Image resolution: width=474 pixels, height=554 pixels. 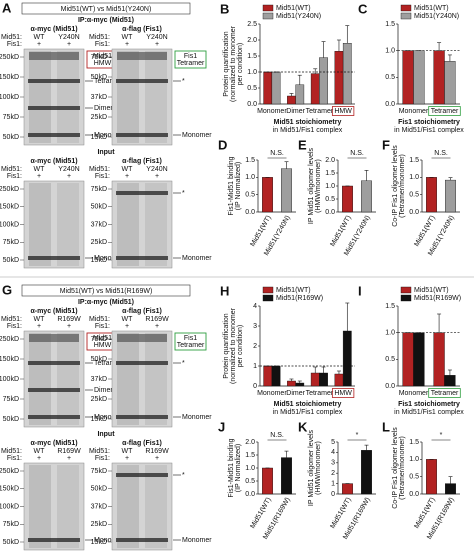 I want to click on y-axis-label: (HMW/monomer), so click(x=318, y=468).